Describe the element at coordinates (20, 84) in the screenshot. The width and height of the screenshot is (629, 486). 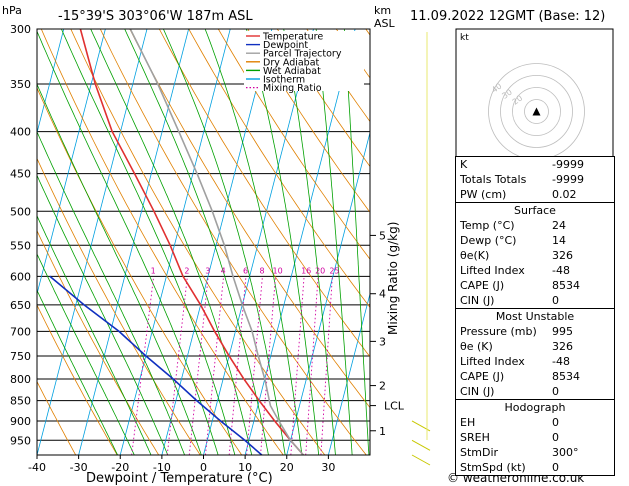
I see `pressure-tick-label: 350` at that location.